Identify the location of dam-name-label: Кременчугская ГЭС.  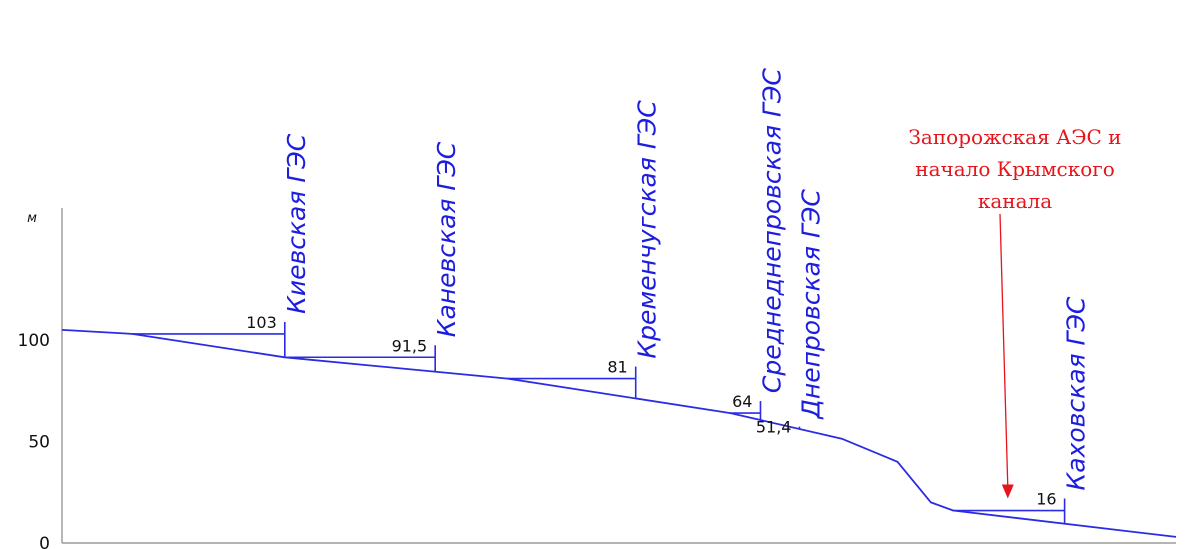
(647, 229).